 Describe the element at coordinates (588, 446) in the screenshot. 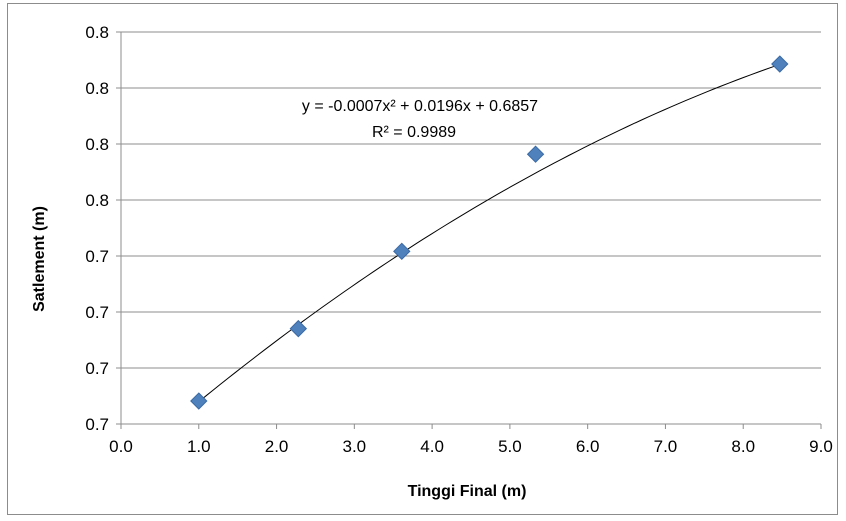

I see `x-tick-label: 6.0` at that location.